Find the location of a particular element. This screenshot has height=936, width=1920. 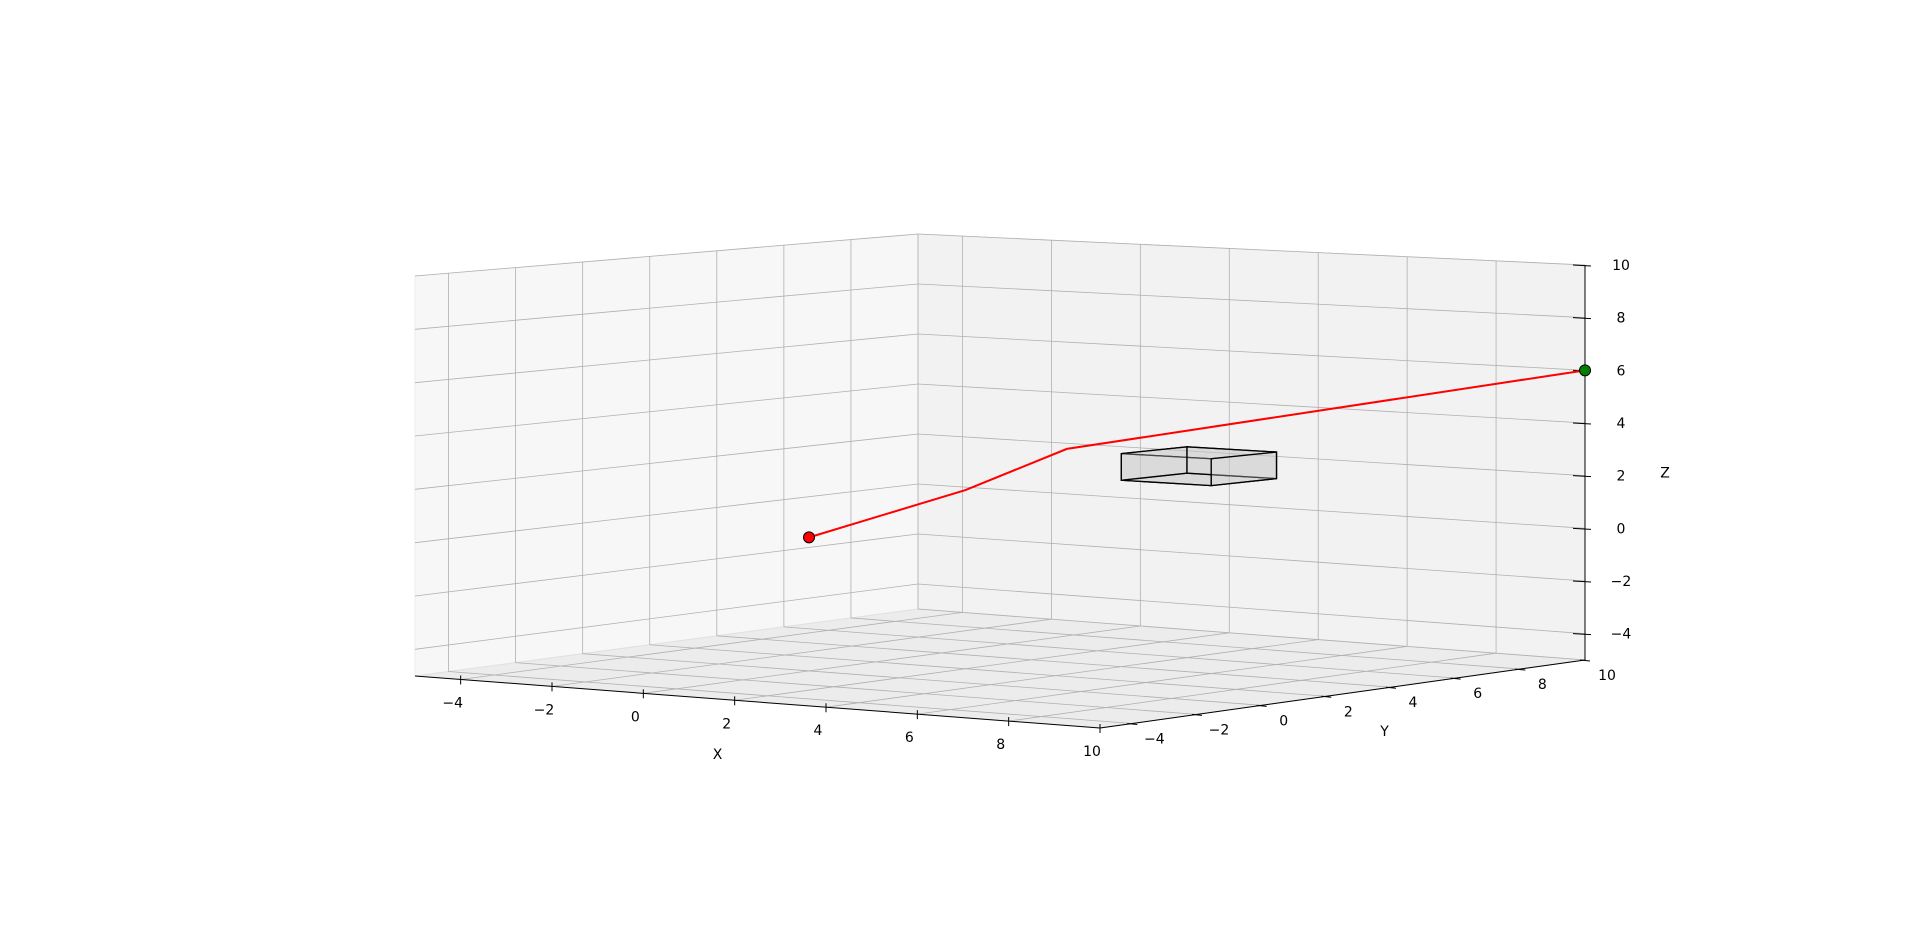

x-tick-label: 0 is located at coordinates (635, 717).